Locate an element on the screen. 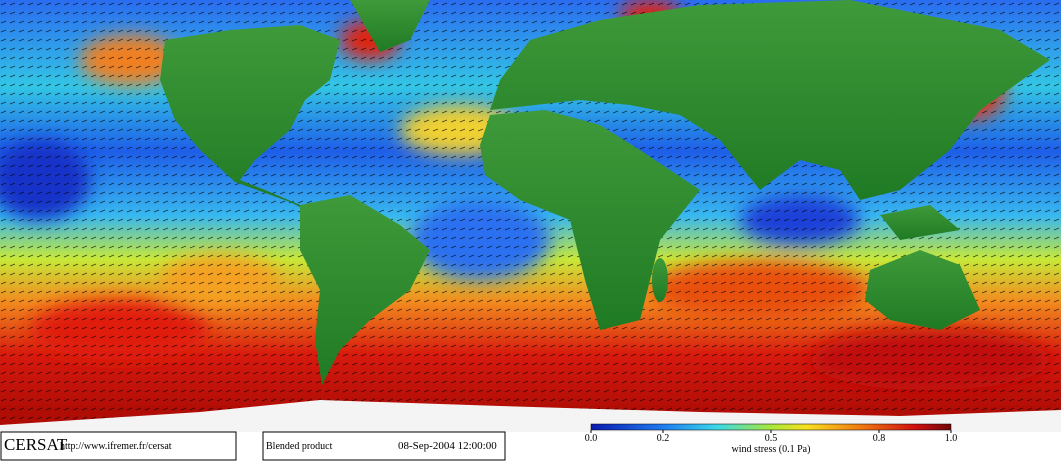  url: http://www.ifremer.fr/cersat is located at coordinates (116, 446).